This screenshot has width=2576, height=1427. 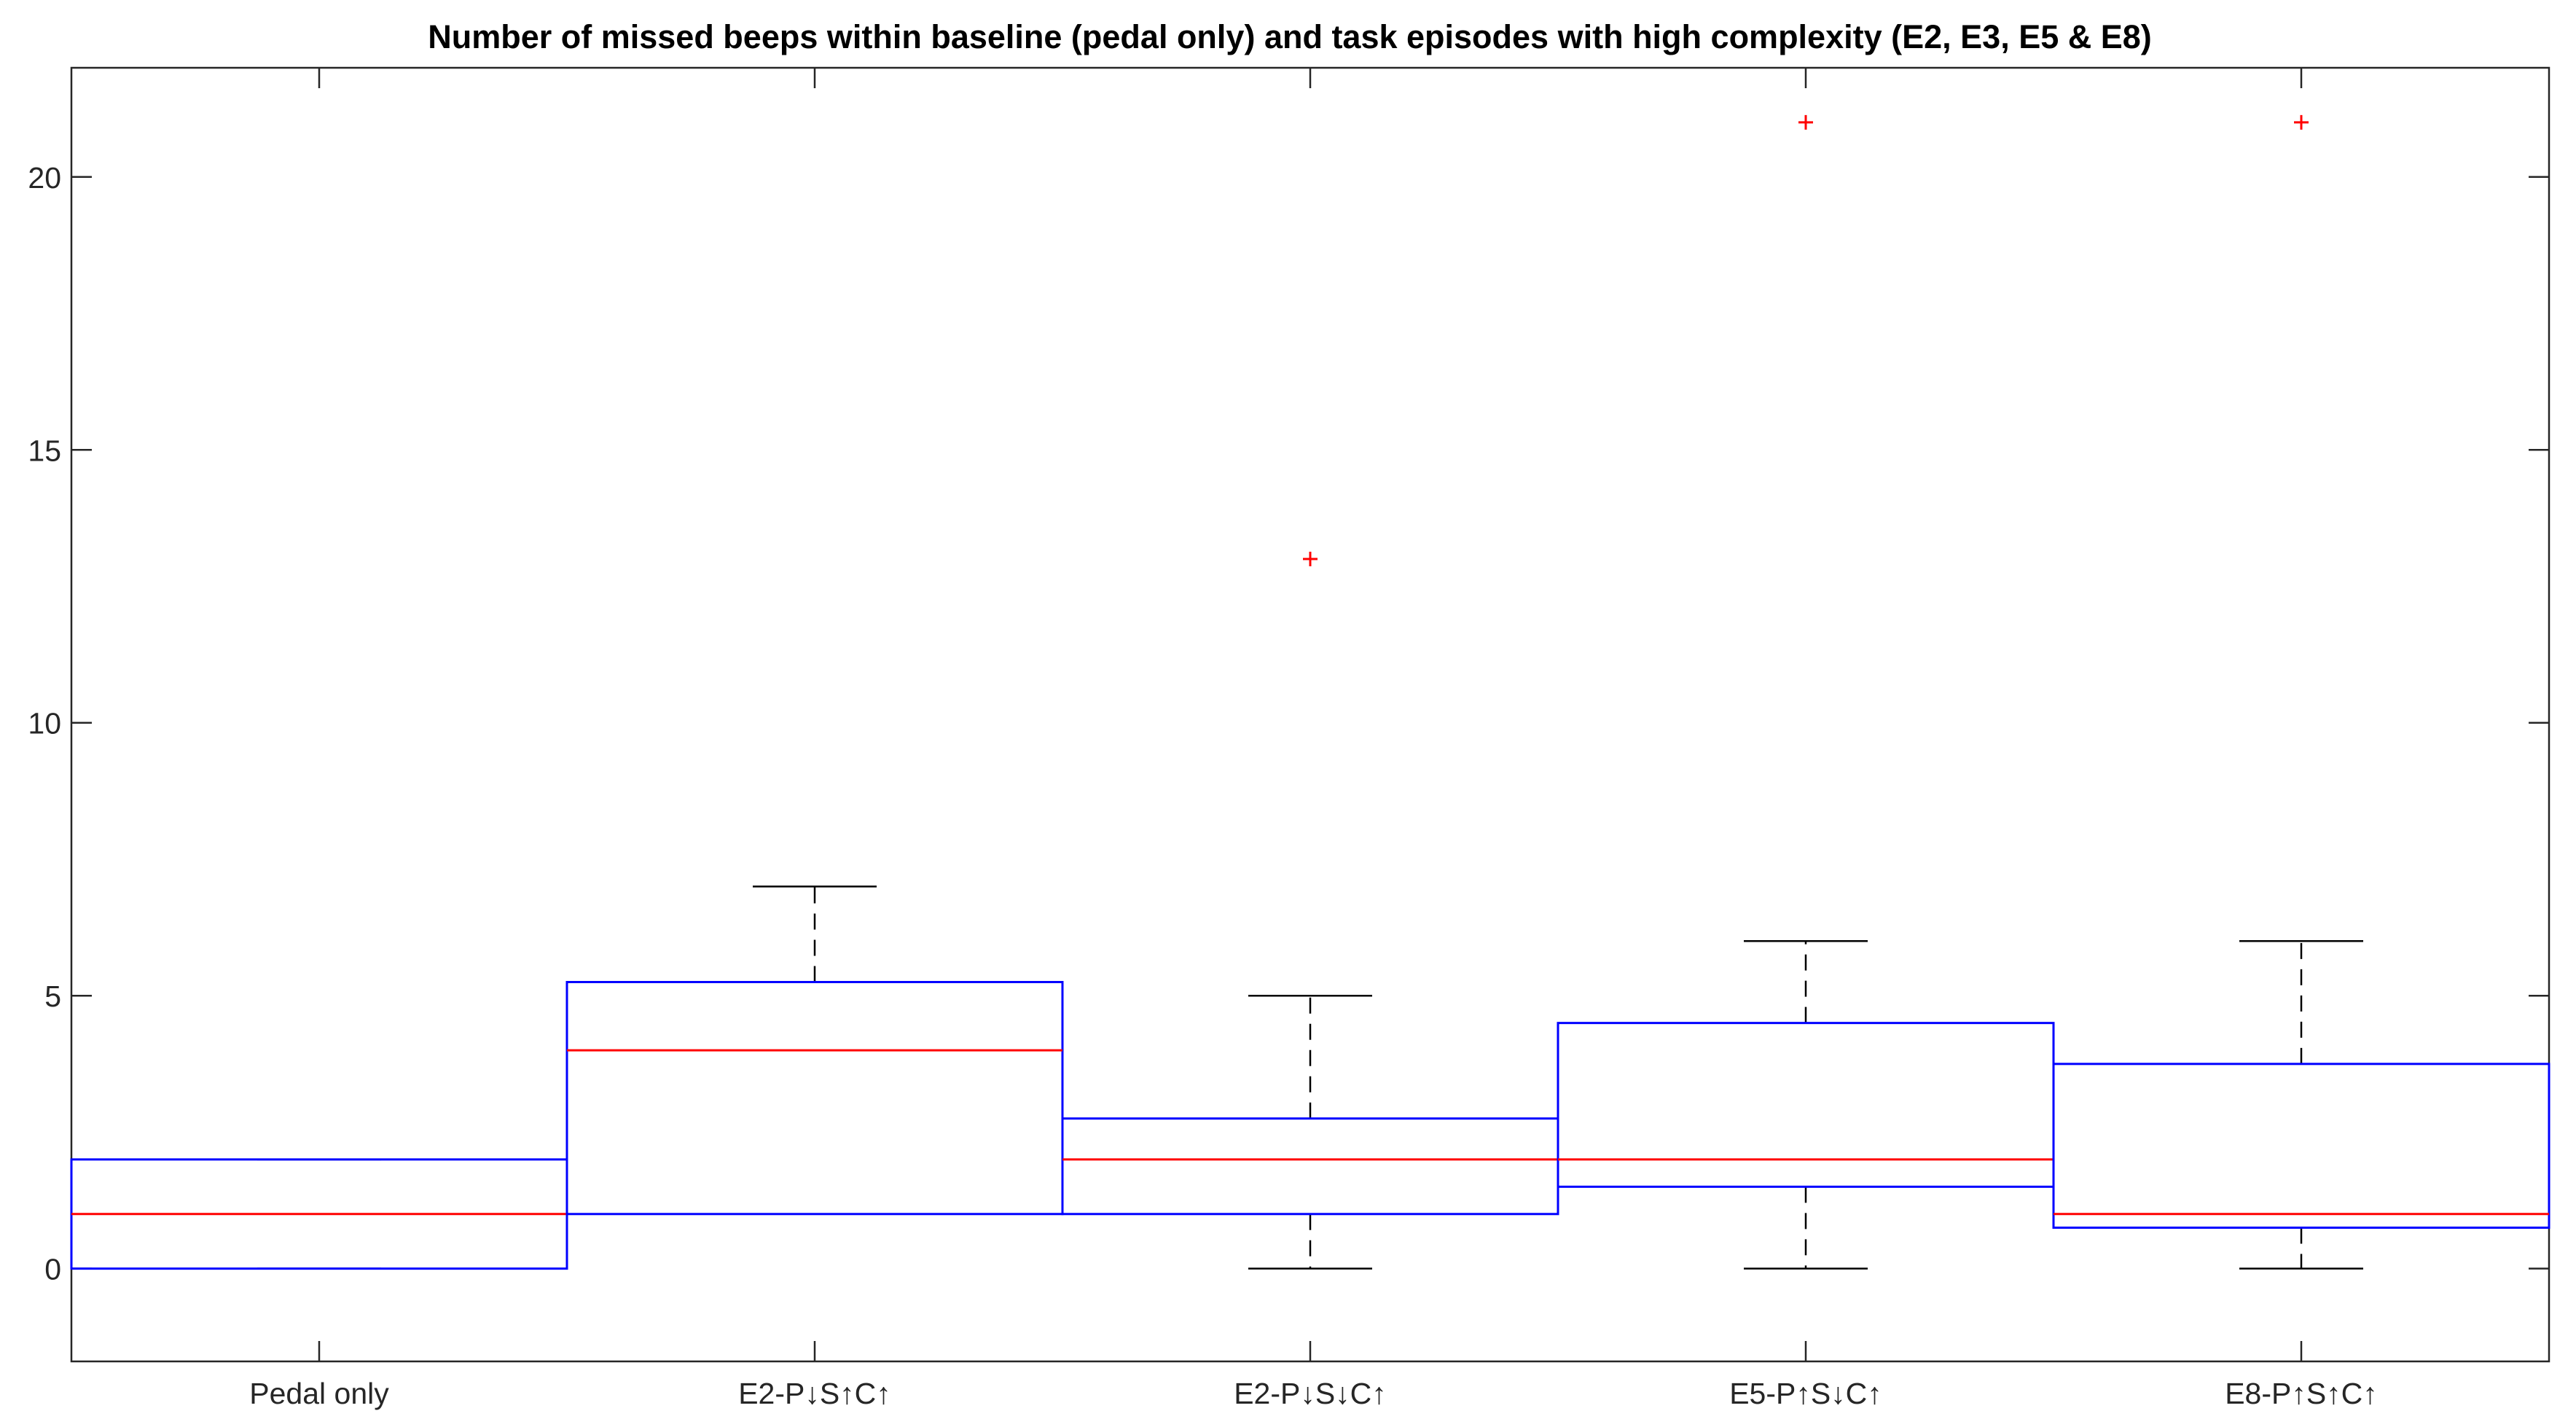 I want to click on x-tick-label: E2-P↓S↓C↑, so click(x=1310, y=1393).